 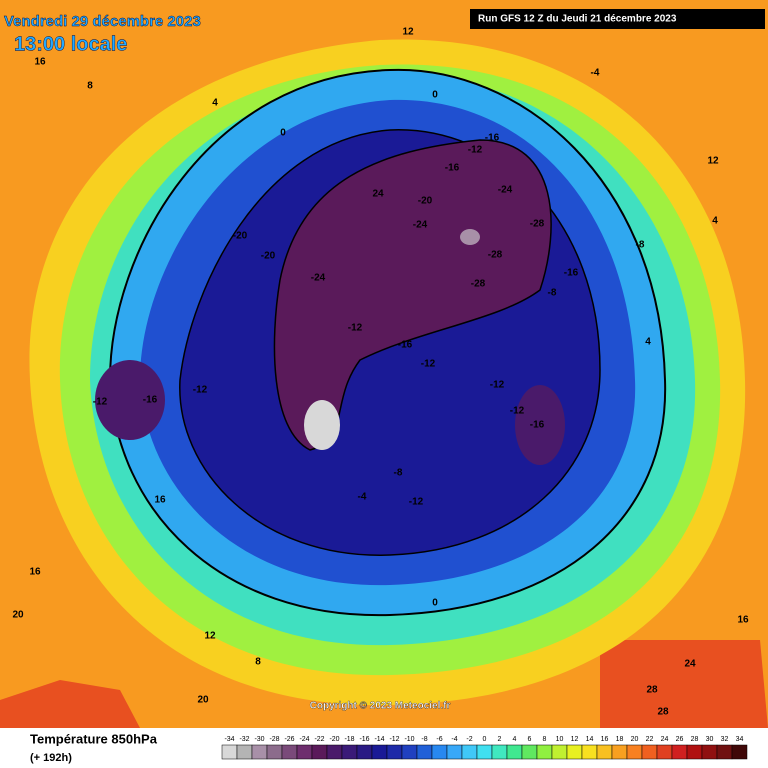 What do you see at coordinates (617, 19) in the screenshot?
I see `run-box` at bounding box center [617, 19].